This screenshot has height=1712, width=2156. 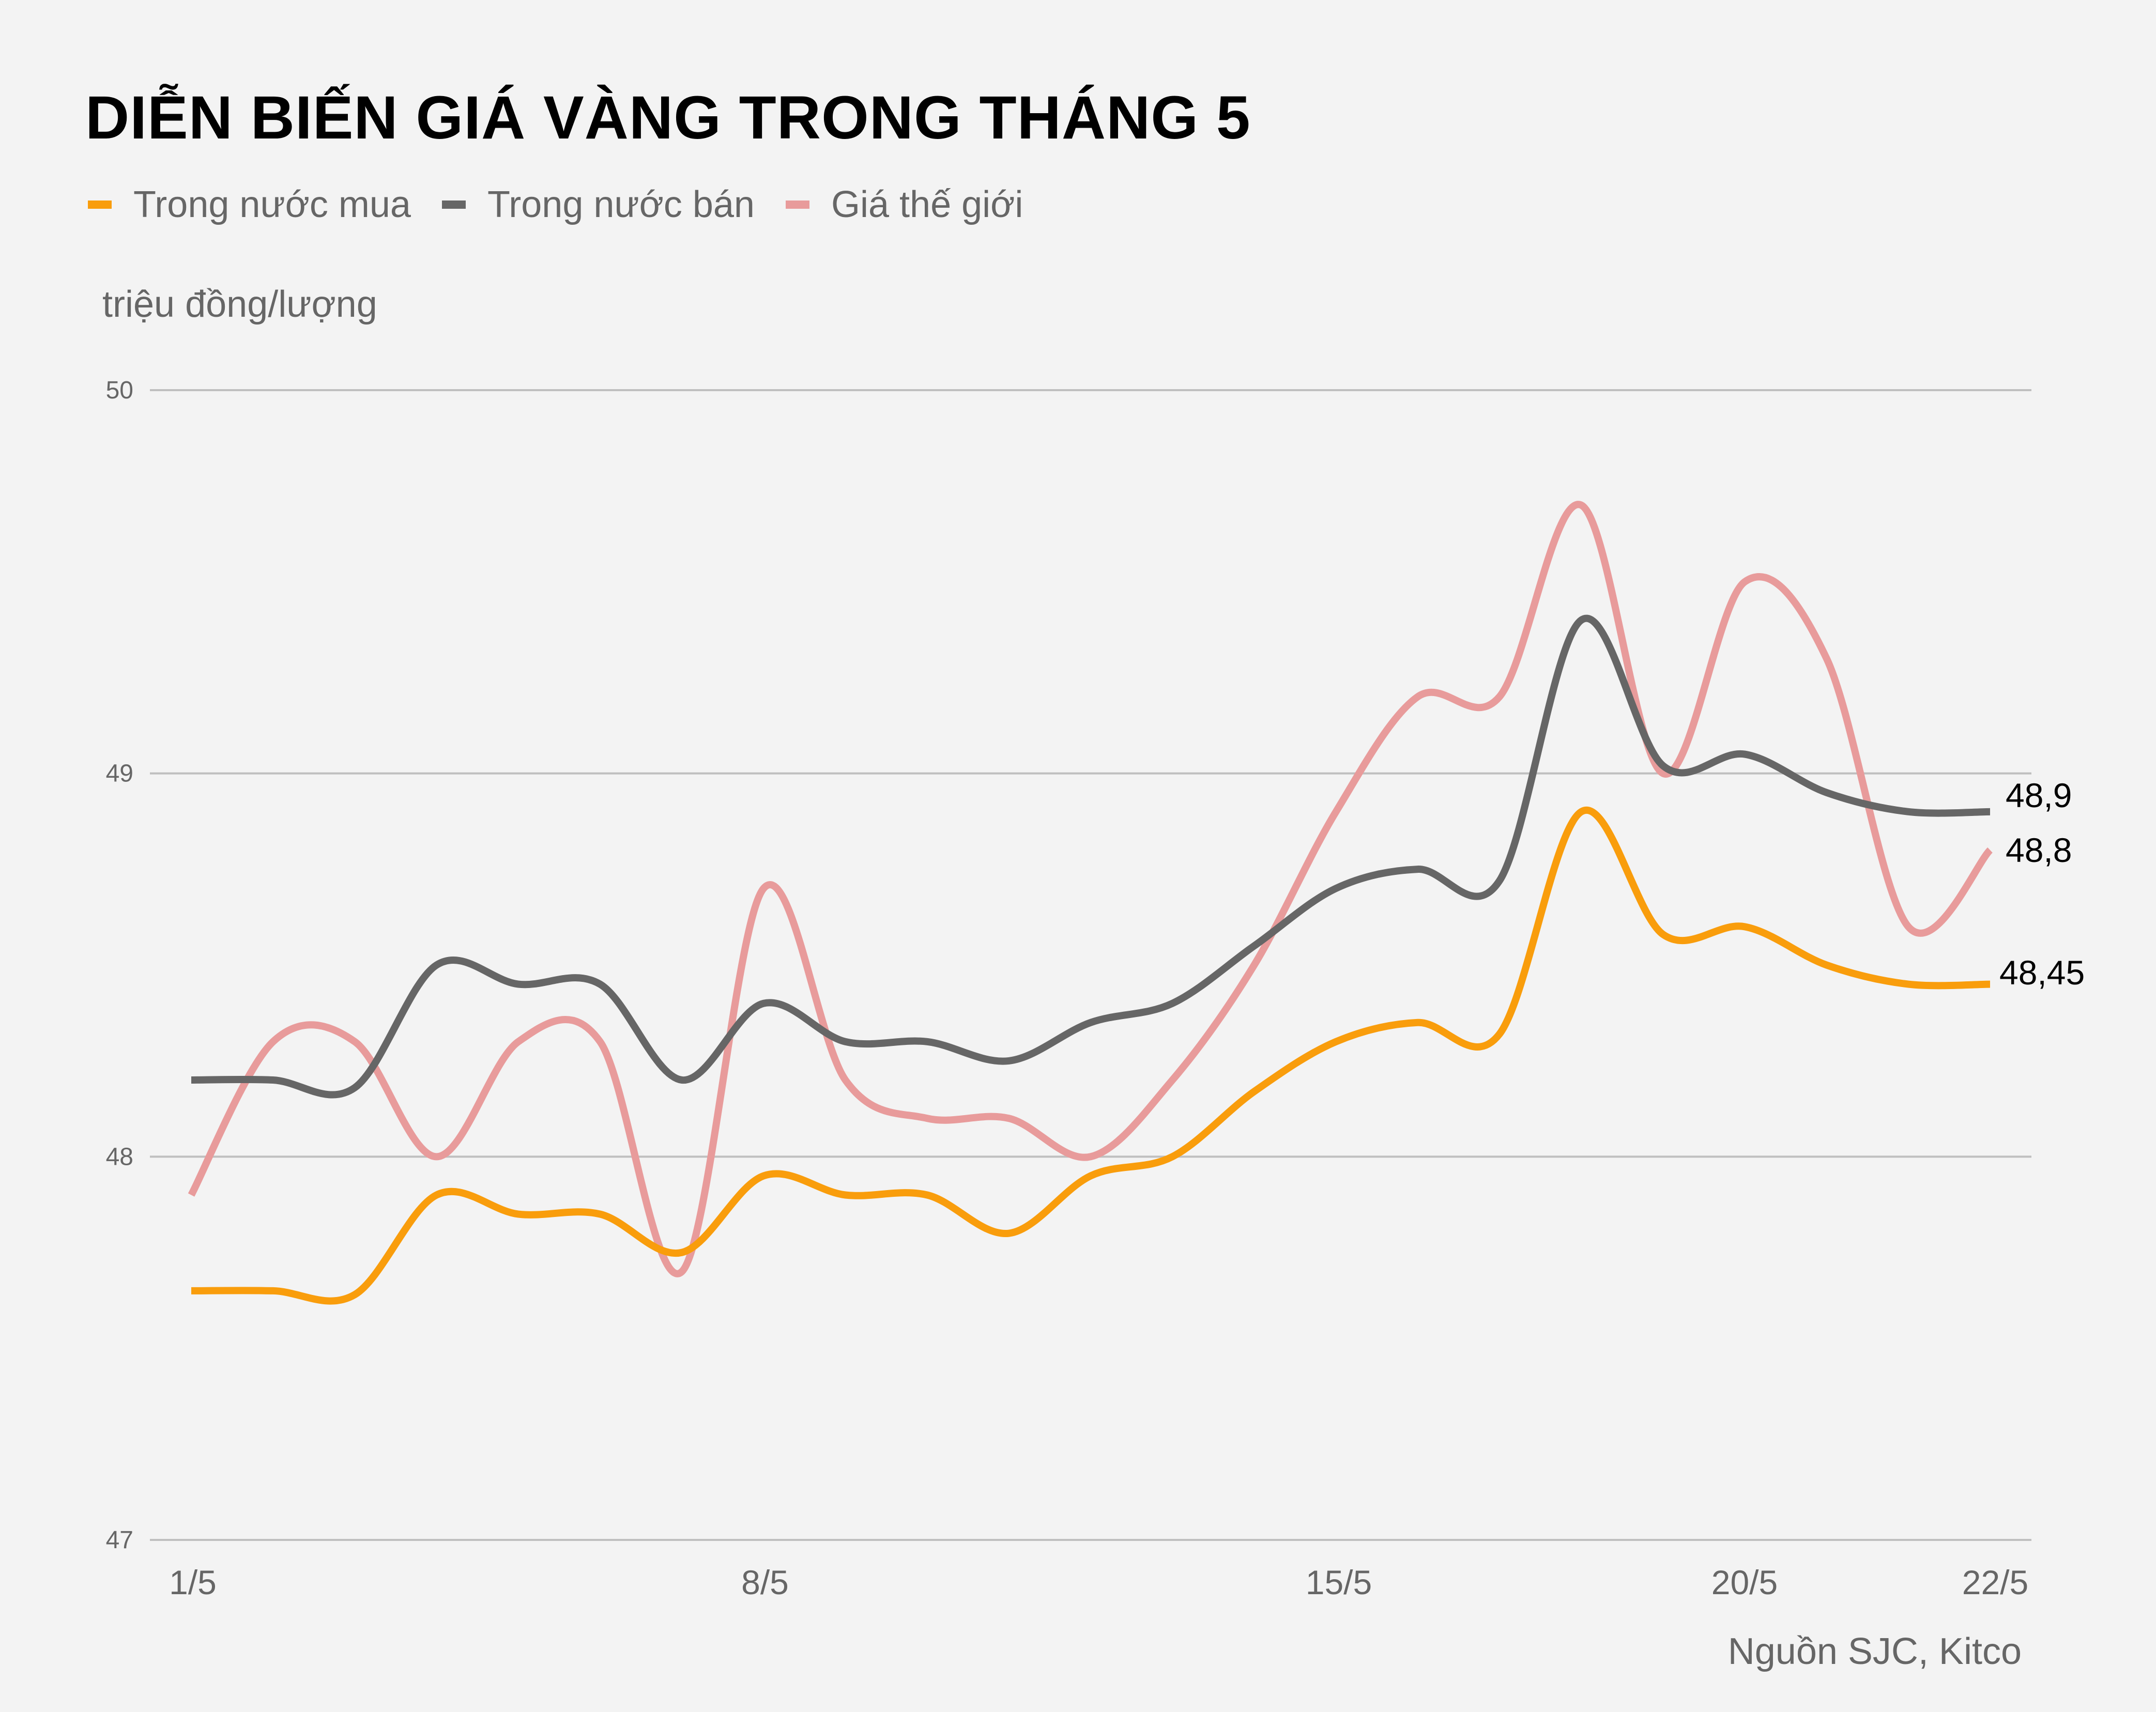 I want to click on legend-swatch-ban, so click(x=454, y=204).